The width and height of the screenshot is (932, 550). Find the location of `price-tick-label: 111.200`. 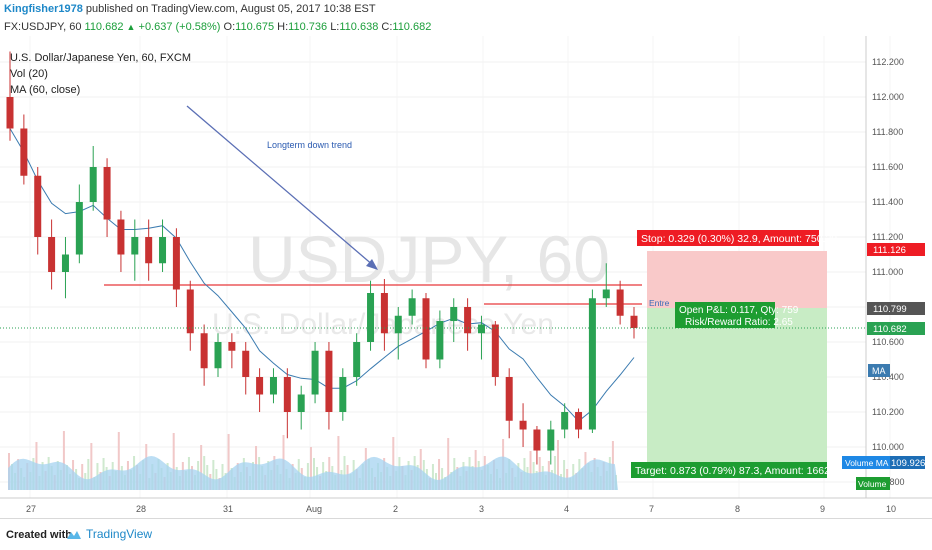

price-tick-label: 111.200 is located at coordinates (887, 237).